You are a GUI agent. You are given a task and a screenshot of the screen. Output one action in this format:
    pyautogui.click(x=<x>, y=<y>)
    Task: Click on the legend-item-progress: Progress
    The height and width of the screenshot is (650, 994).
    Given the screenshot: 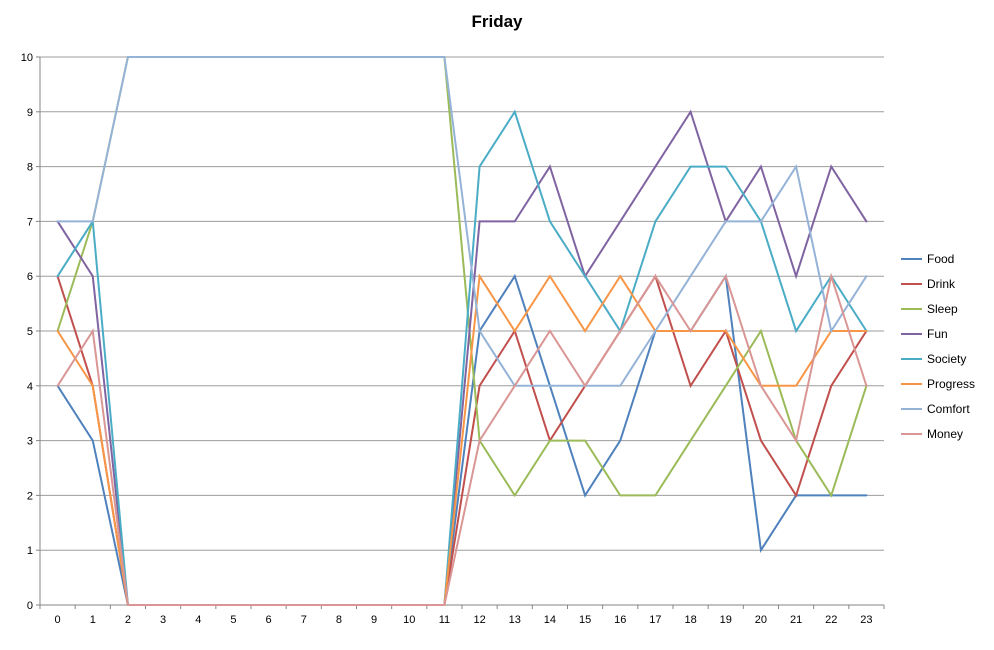 What is the action you would take?
    pyautogui.click(x=947, y=383)
    